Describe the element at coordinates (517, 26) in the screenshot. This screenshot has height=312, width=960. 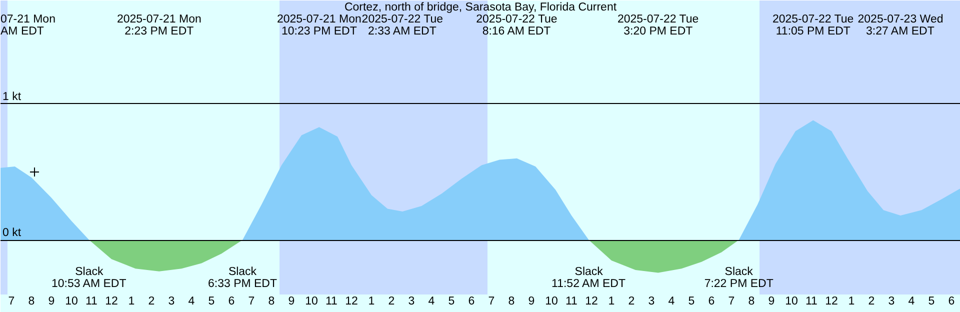
I see `annotation: 2025-07-22 Tue 8:16 AM EDT` at that location.